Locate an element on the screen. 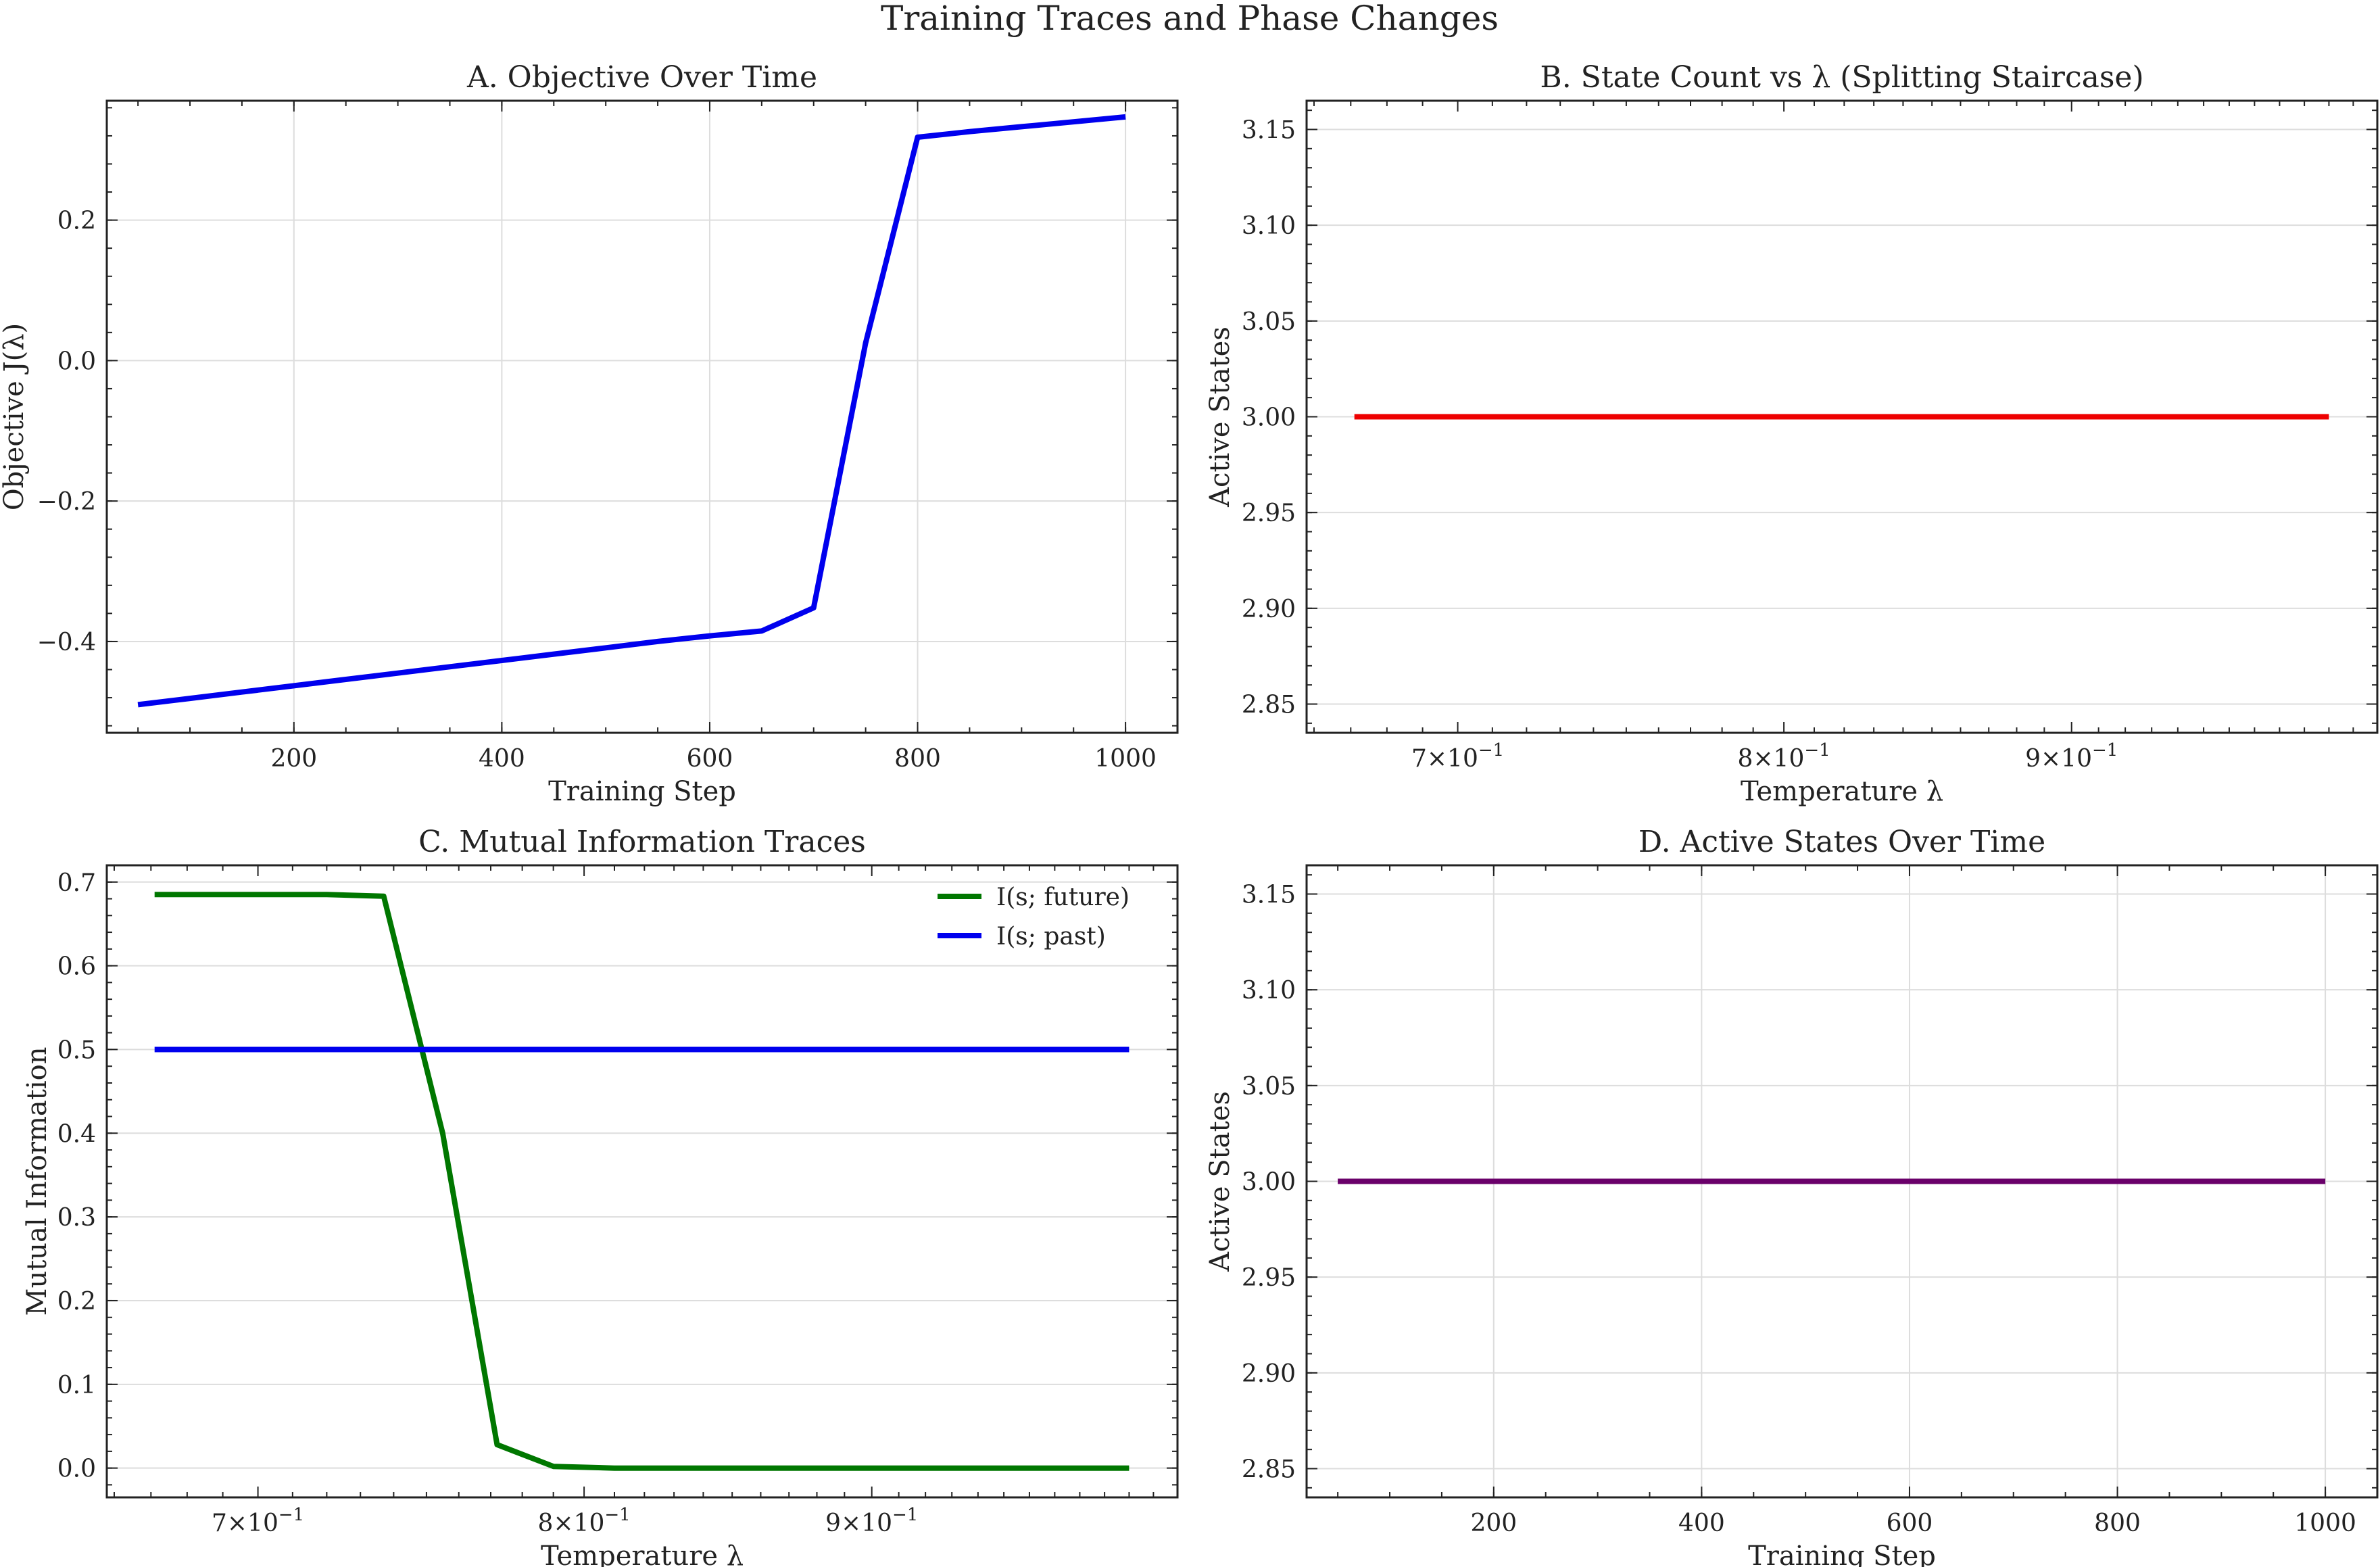  y-tick-label: −0.2 is located at coordinates (66, 502).